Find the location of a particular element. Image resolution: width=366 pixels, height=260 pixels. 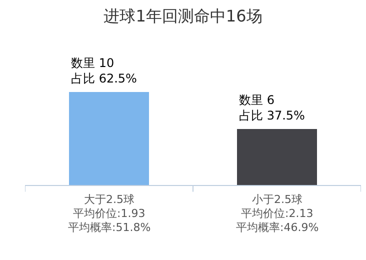

text: 平均概率:51.8% is located at coordinates (109, 227).